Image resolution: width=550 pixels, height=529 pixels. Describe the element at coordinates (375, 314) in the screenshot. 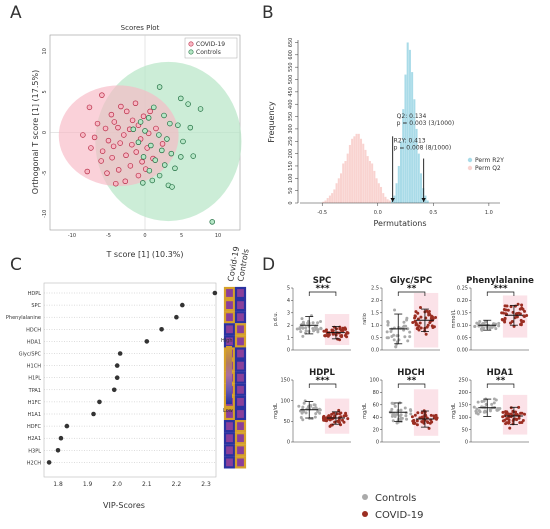

I see `swarm-y-tick: 1.5` at that location.